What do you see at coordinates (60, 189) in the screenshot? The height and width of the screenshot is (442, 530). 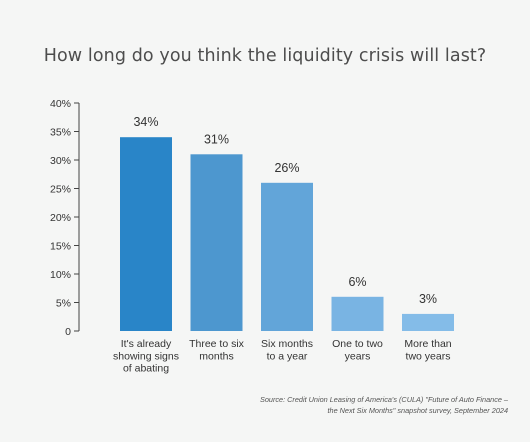 I see `y-tick-label: 25%` at bounding box center [60, 189].